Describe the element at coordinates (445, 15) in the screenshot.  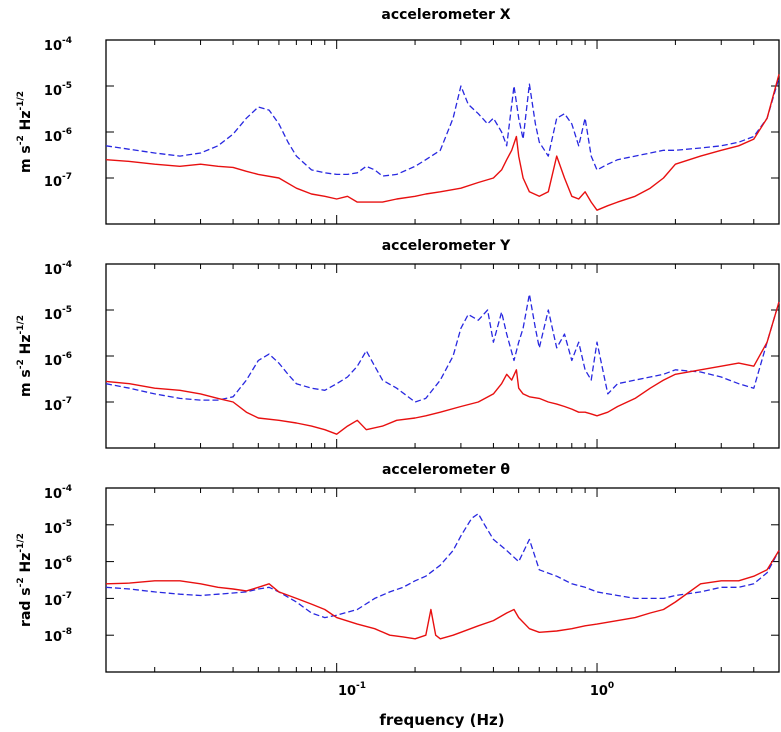
I see `panel-title: accelerometer X` at that location.